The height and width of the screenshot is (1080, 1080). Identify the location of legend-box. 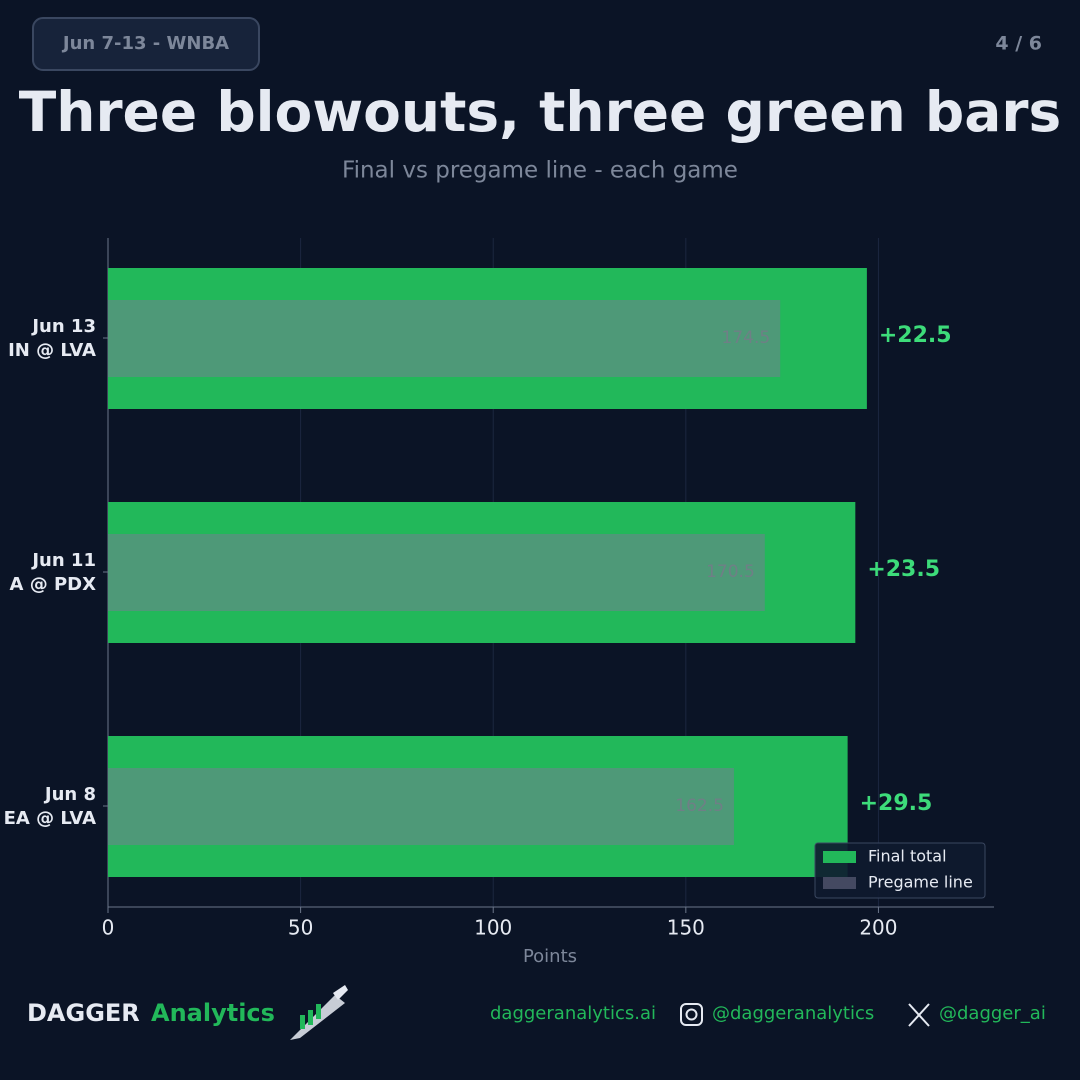
(900, 870).